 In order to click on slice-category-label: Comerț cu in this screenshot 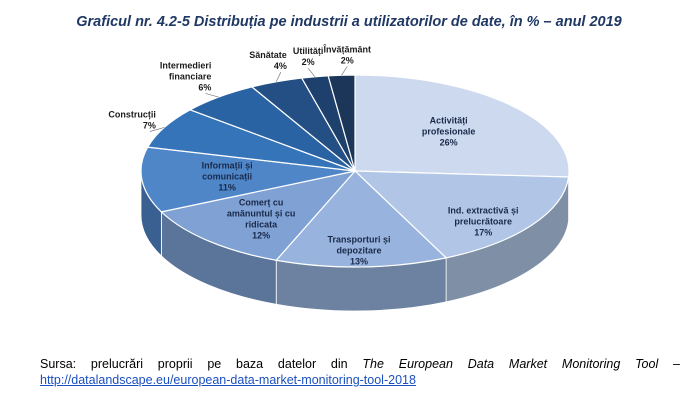, I will do `click(261, 202)`.